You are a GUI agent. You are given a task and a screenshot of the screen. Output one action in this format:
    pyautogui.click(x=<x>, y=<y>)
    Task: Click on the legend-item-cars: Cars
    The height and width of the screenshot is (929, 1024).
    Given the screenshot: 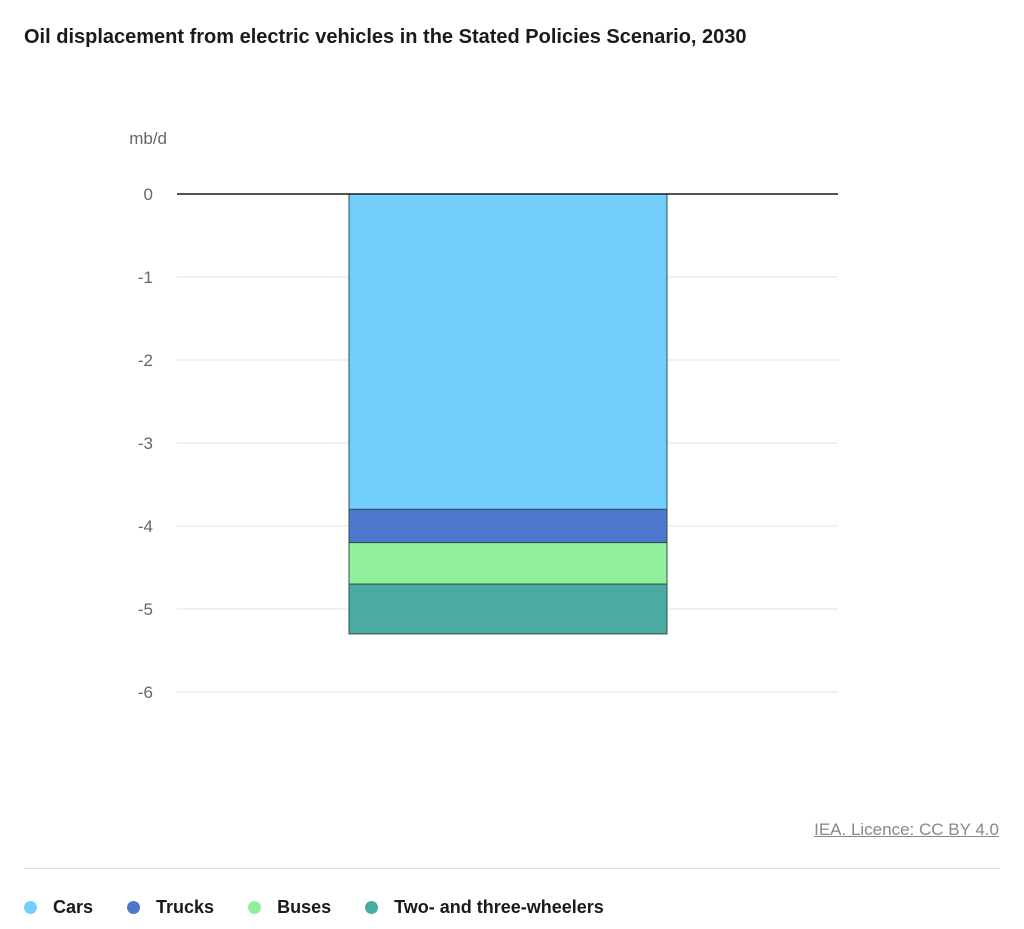 What is the action you would take?
    pyautogui.click(x=58, y=907)
    